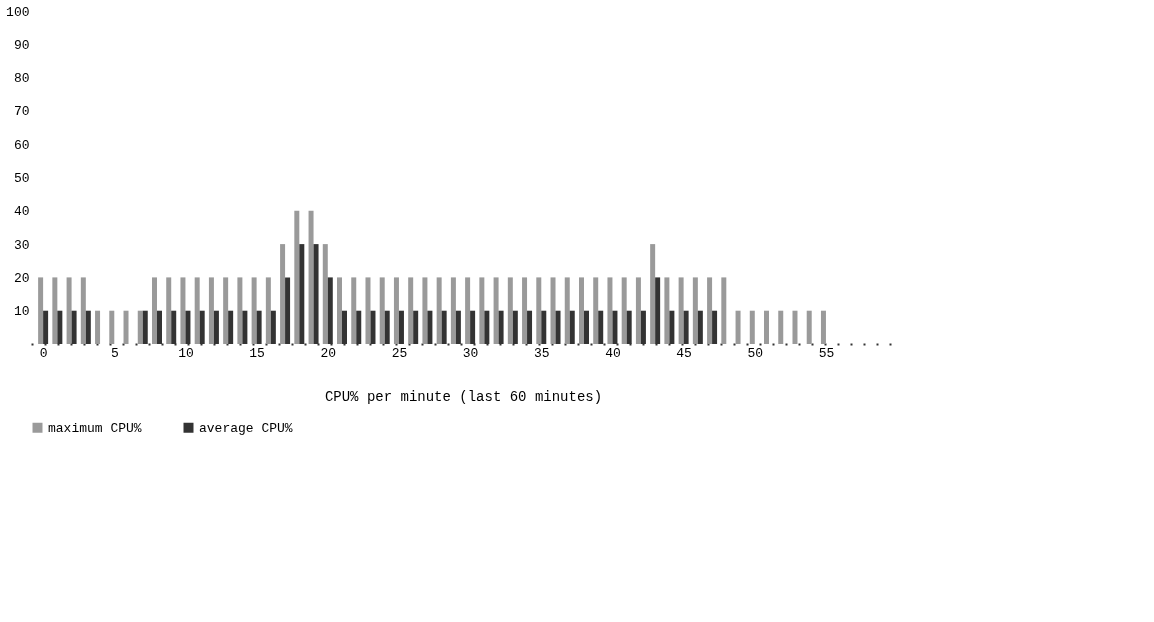 The image size is (1154, 622). Describe the element at coordinates (826, 353) in the screenshot. I see `x-tick-label: 55` at that location.